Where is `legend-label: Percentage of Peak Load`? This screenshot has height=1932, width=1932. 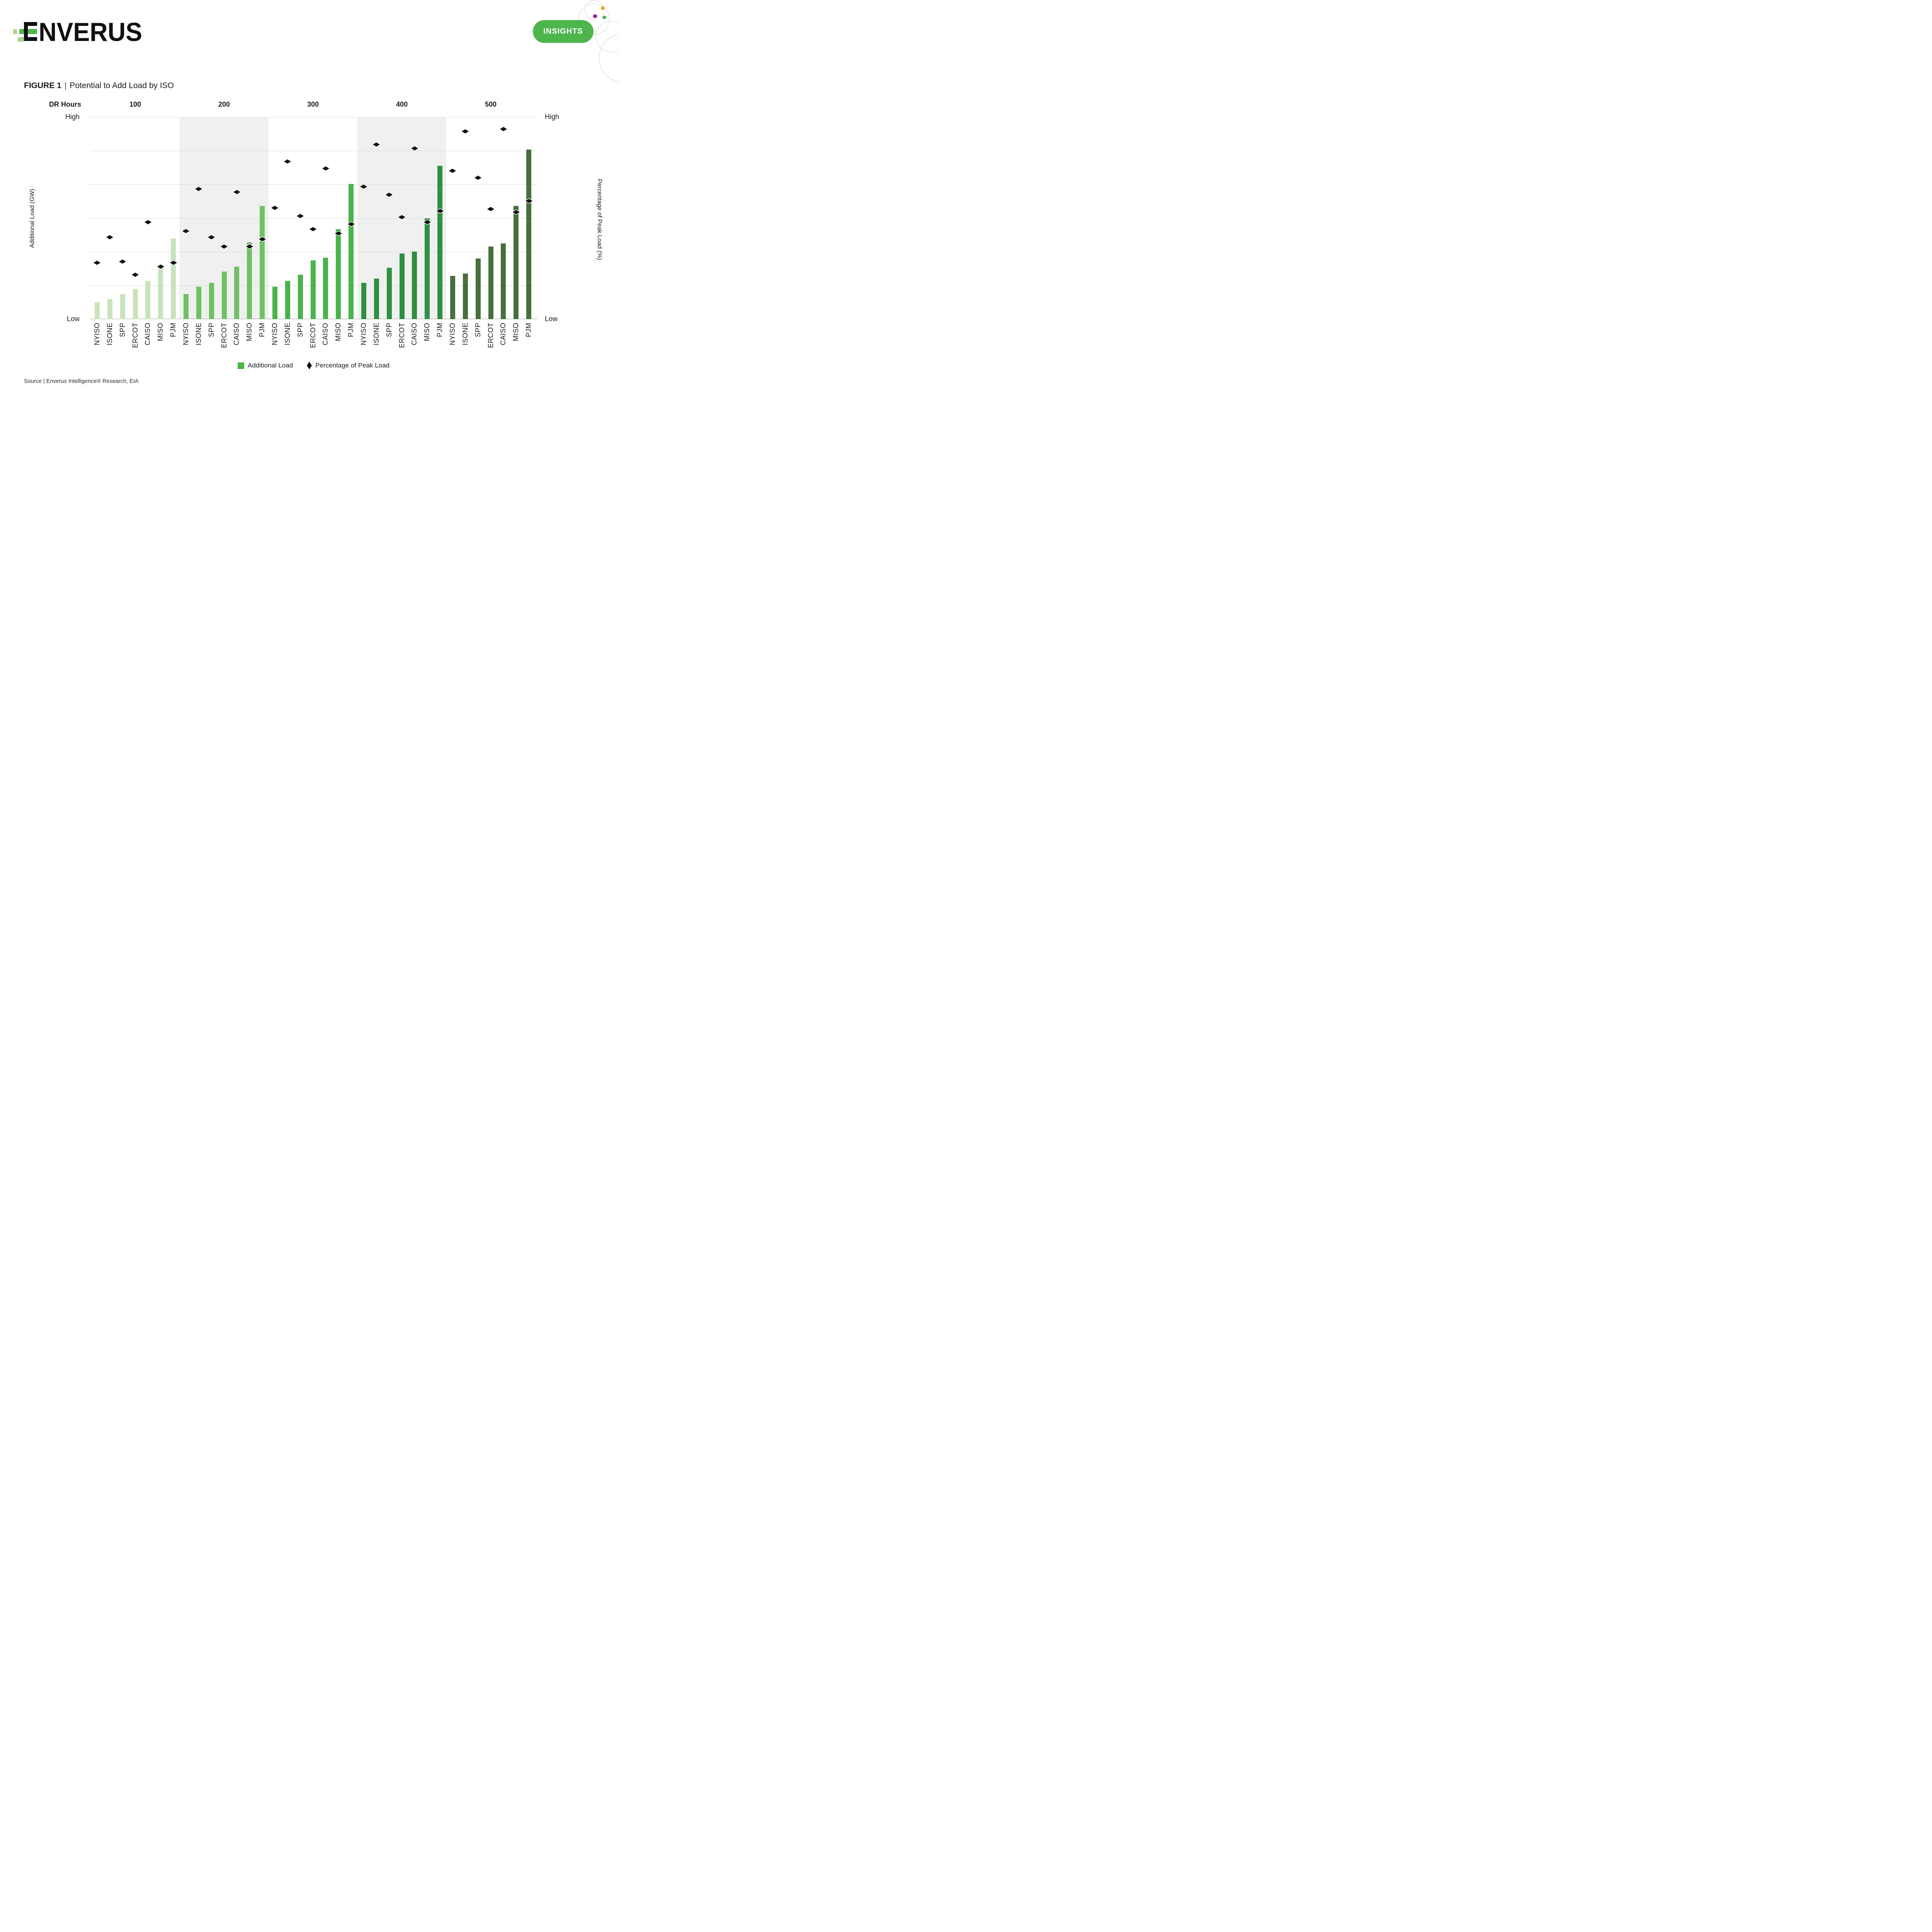 legend-label: Percentage of Peak Load is located at coordinates (353, 365).